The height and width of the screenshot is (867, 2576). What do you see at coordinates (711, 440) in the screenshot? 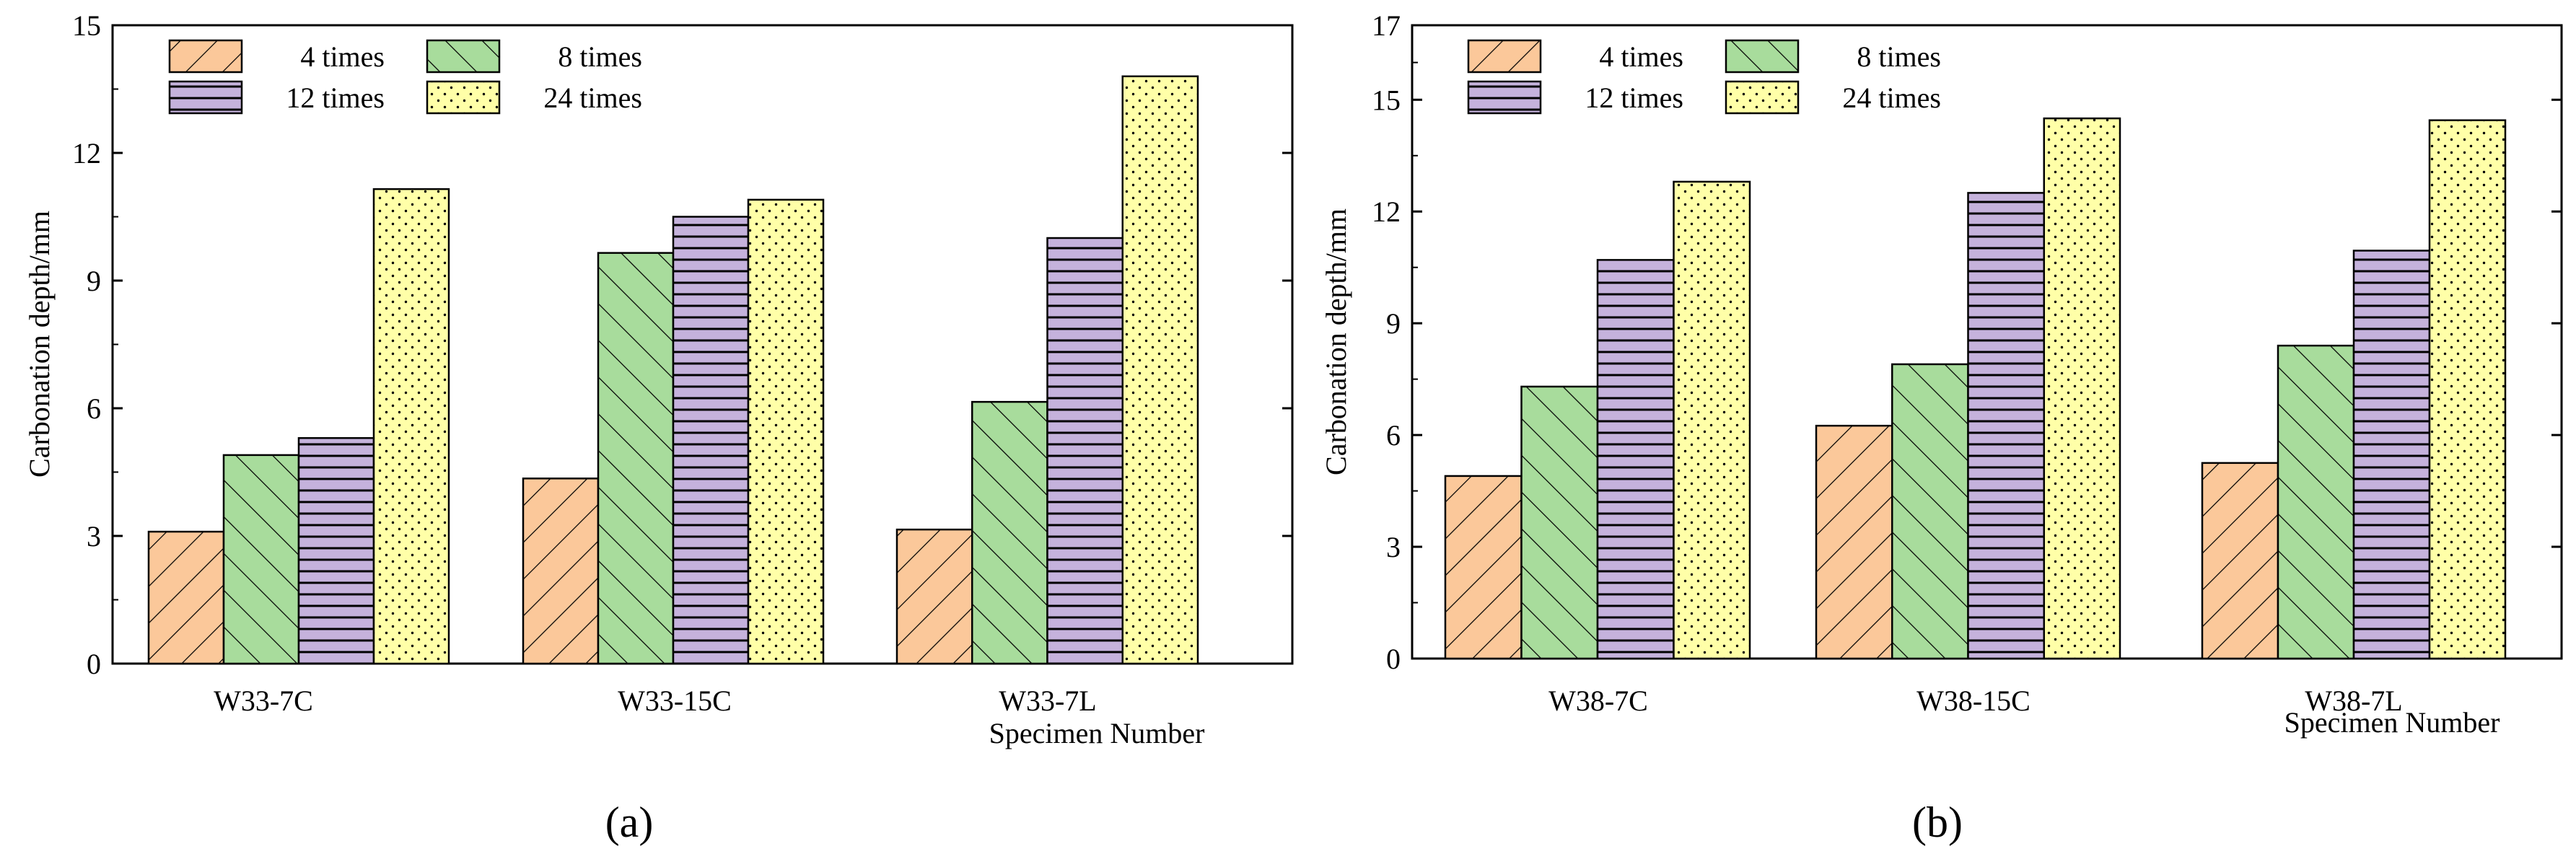
I see `bar-W33-15C-12-times` at bounding box center [711, 440].